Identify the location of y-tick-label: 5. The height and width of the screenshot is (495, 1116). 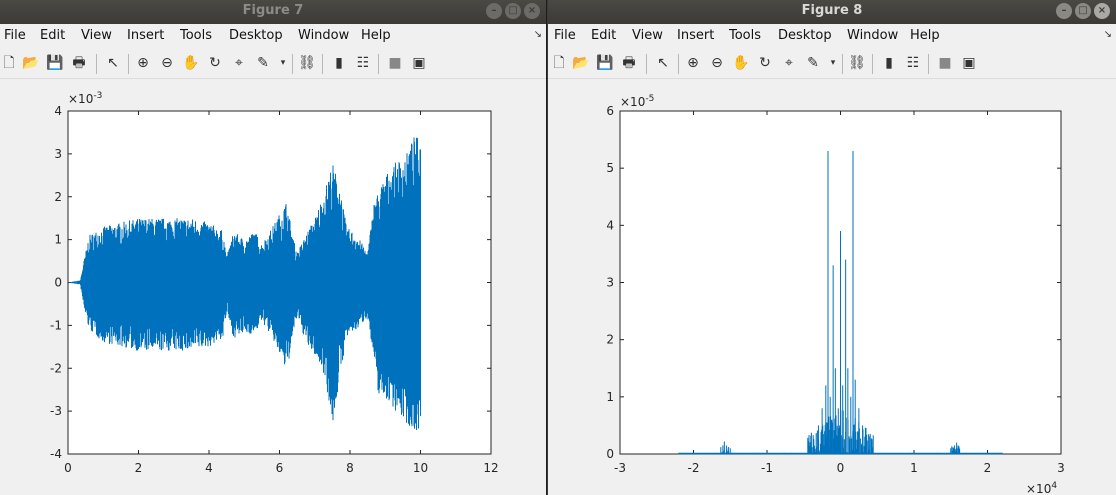
(610, 168).